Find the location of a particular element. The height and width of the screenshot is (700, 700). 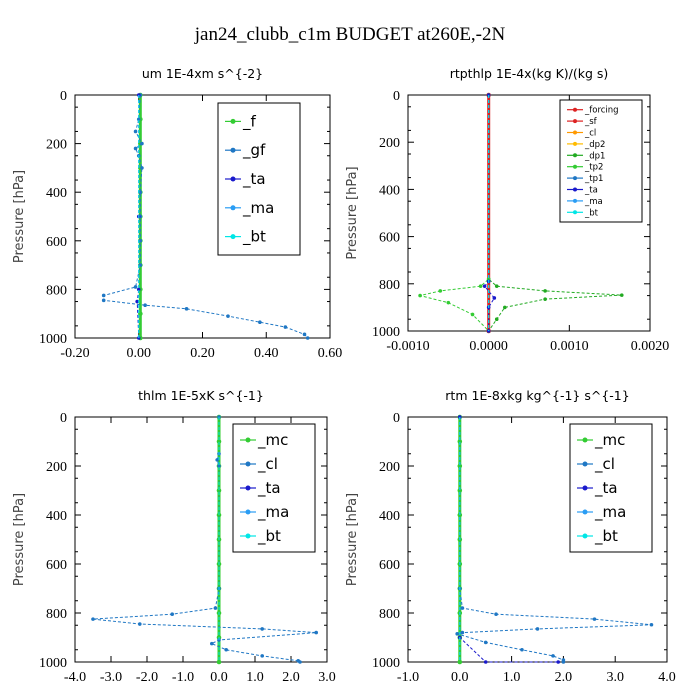

x-tick-label: 1.0 is located at coordinates (512, 677).